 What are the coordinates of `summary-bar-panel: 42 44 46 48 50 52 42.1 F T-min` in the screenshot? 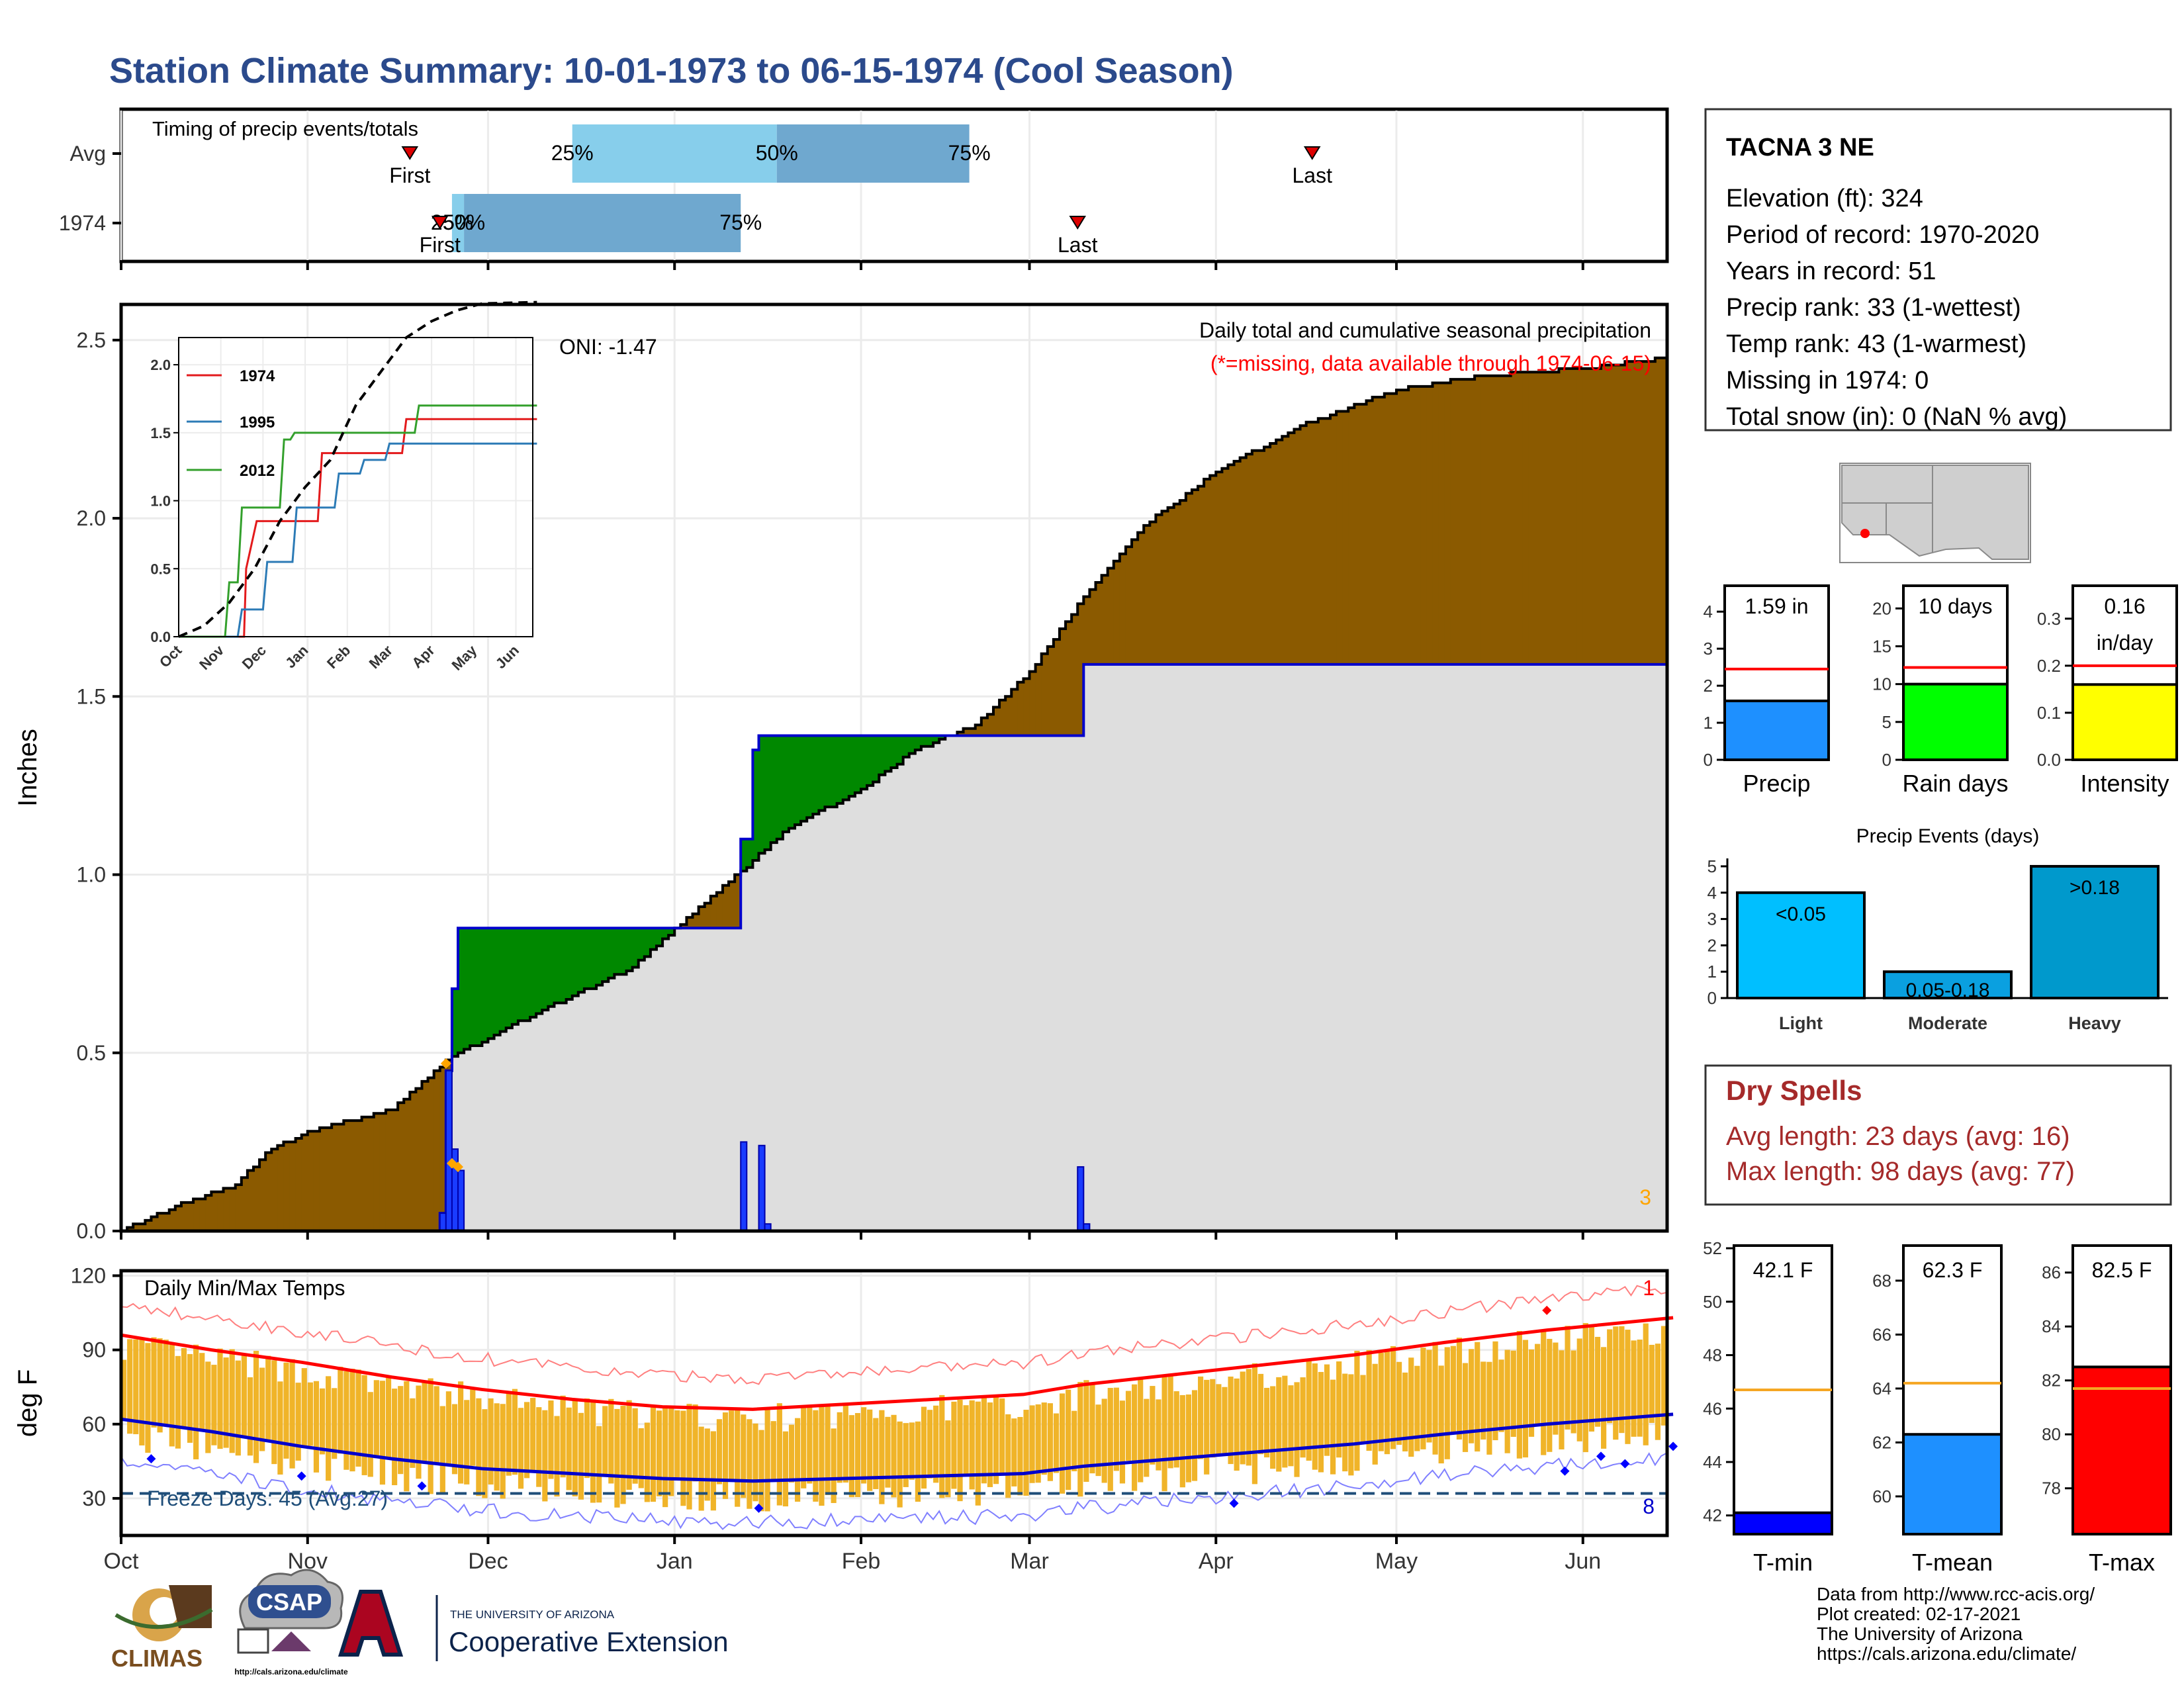 It's located at (1768, 1407).